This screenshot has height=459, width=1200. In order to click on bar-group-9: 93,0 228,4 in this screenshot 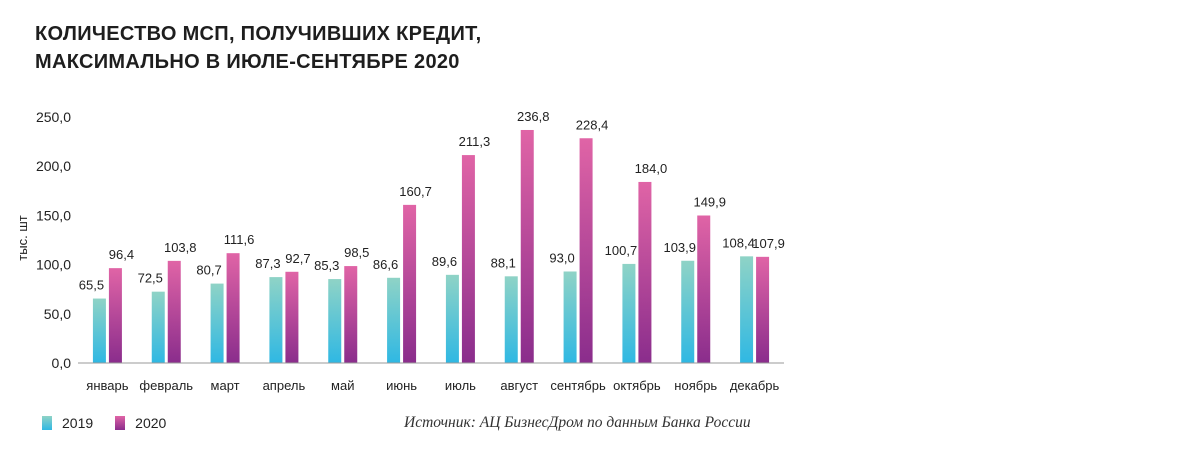, I will do `click(578, 240)`.